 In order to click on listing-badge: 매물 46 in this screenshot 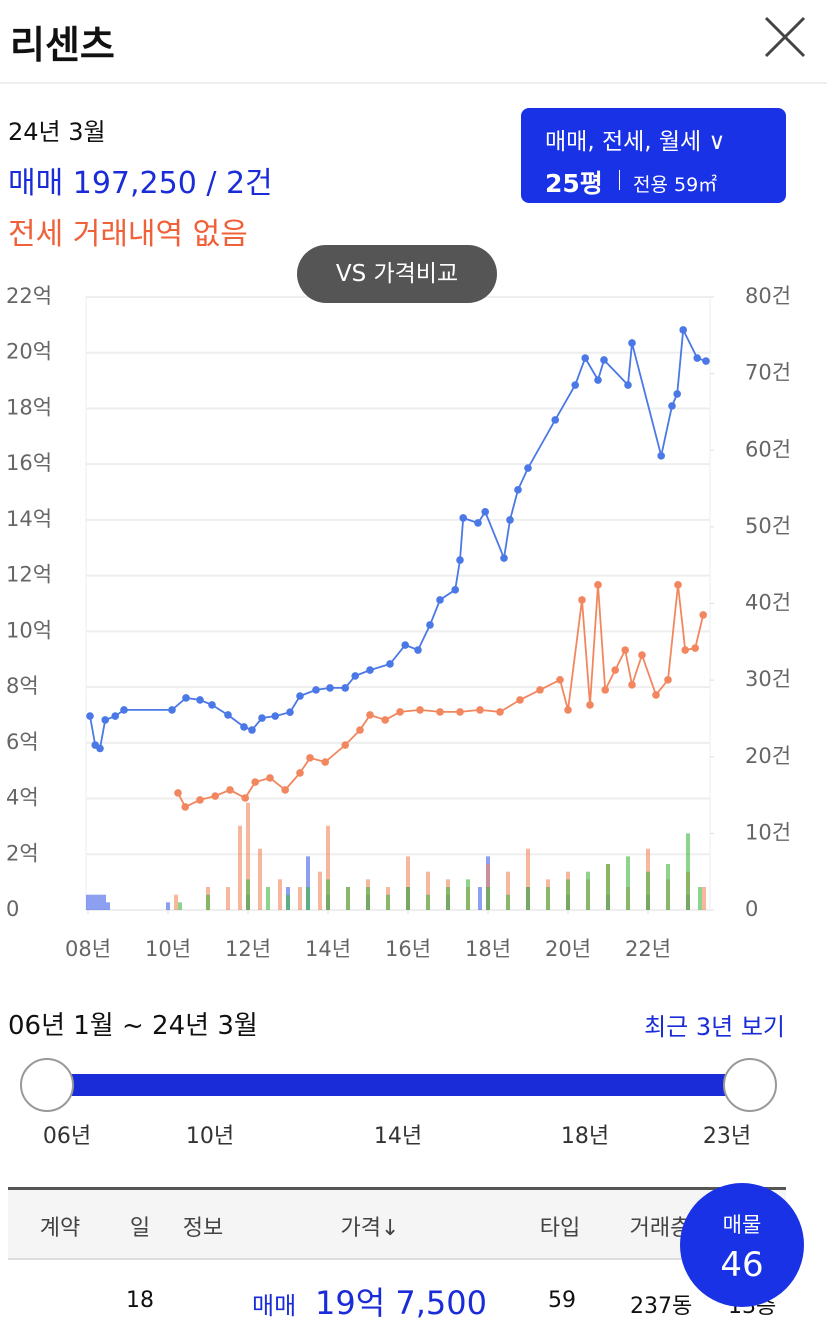, I will do `click(742, 1245)`.